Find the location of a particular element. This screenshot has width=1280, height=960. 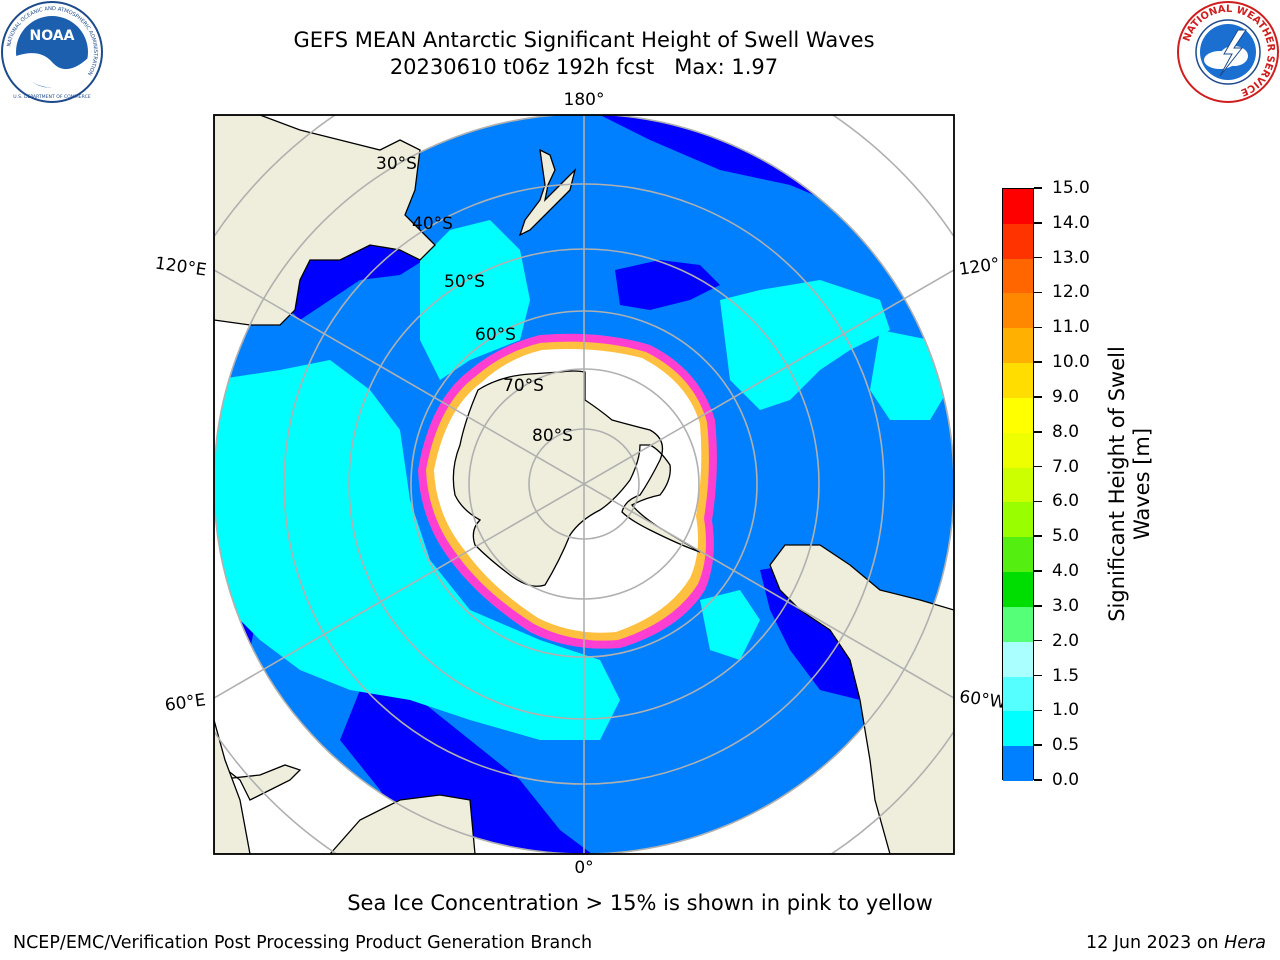

lon-label-0: 0° is located at coordinates (583, 868).